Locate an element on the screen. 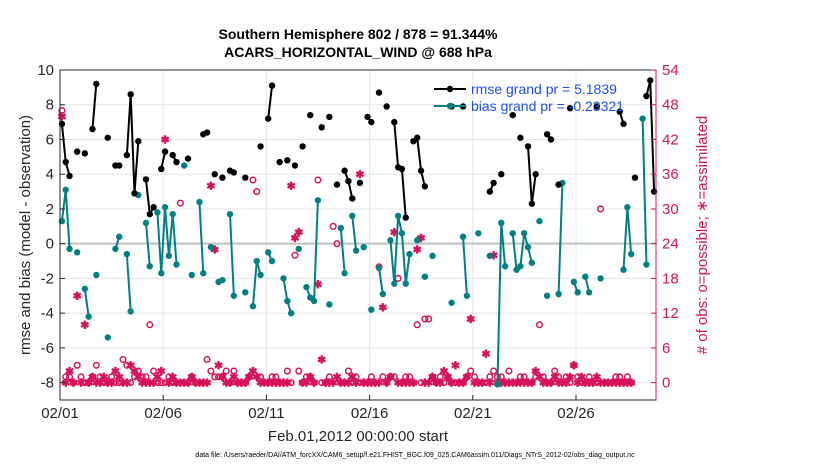 The width and height of the screenshot is (830, 470). y-left-tick-label: 10 is located at coordinates (45, 70).